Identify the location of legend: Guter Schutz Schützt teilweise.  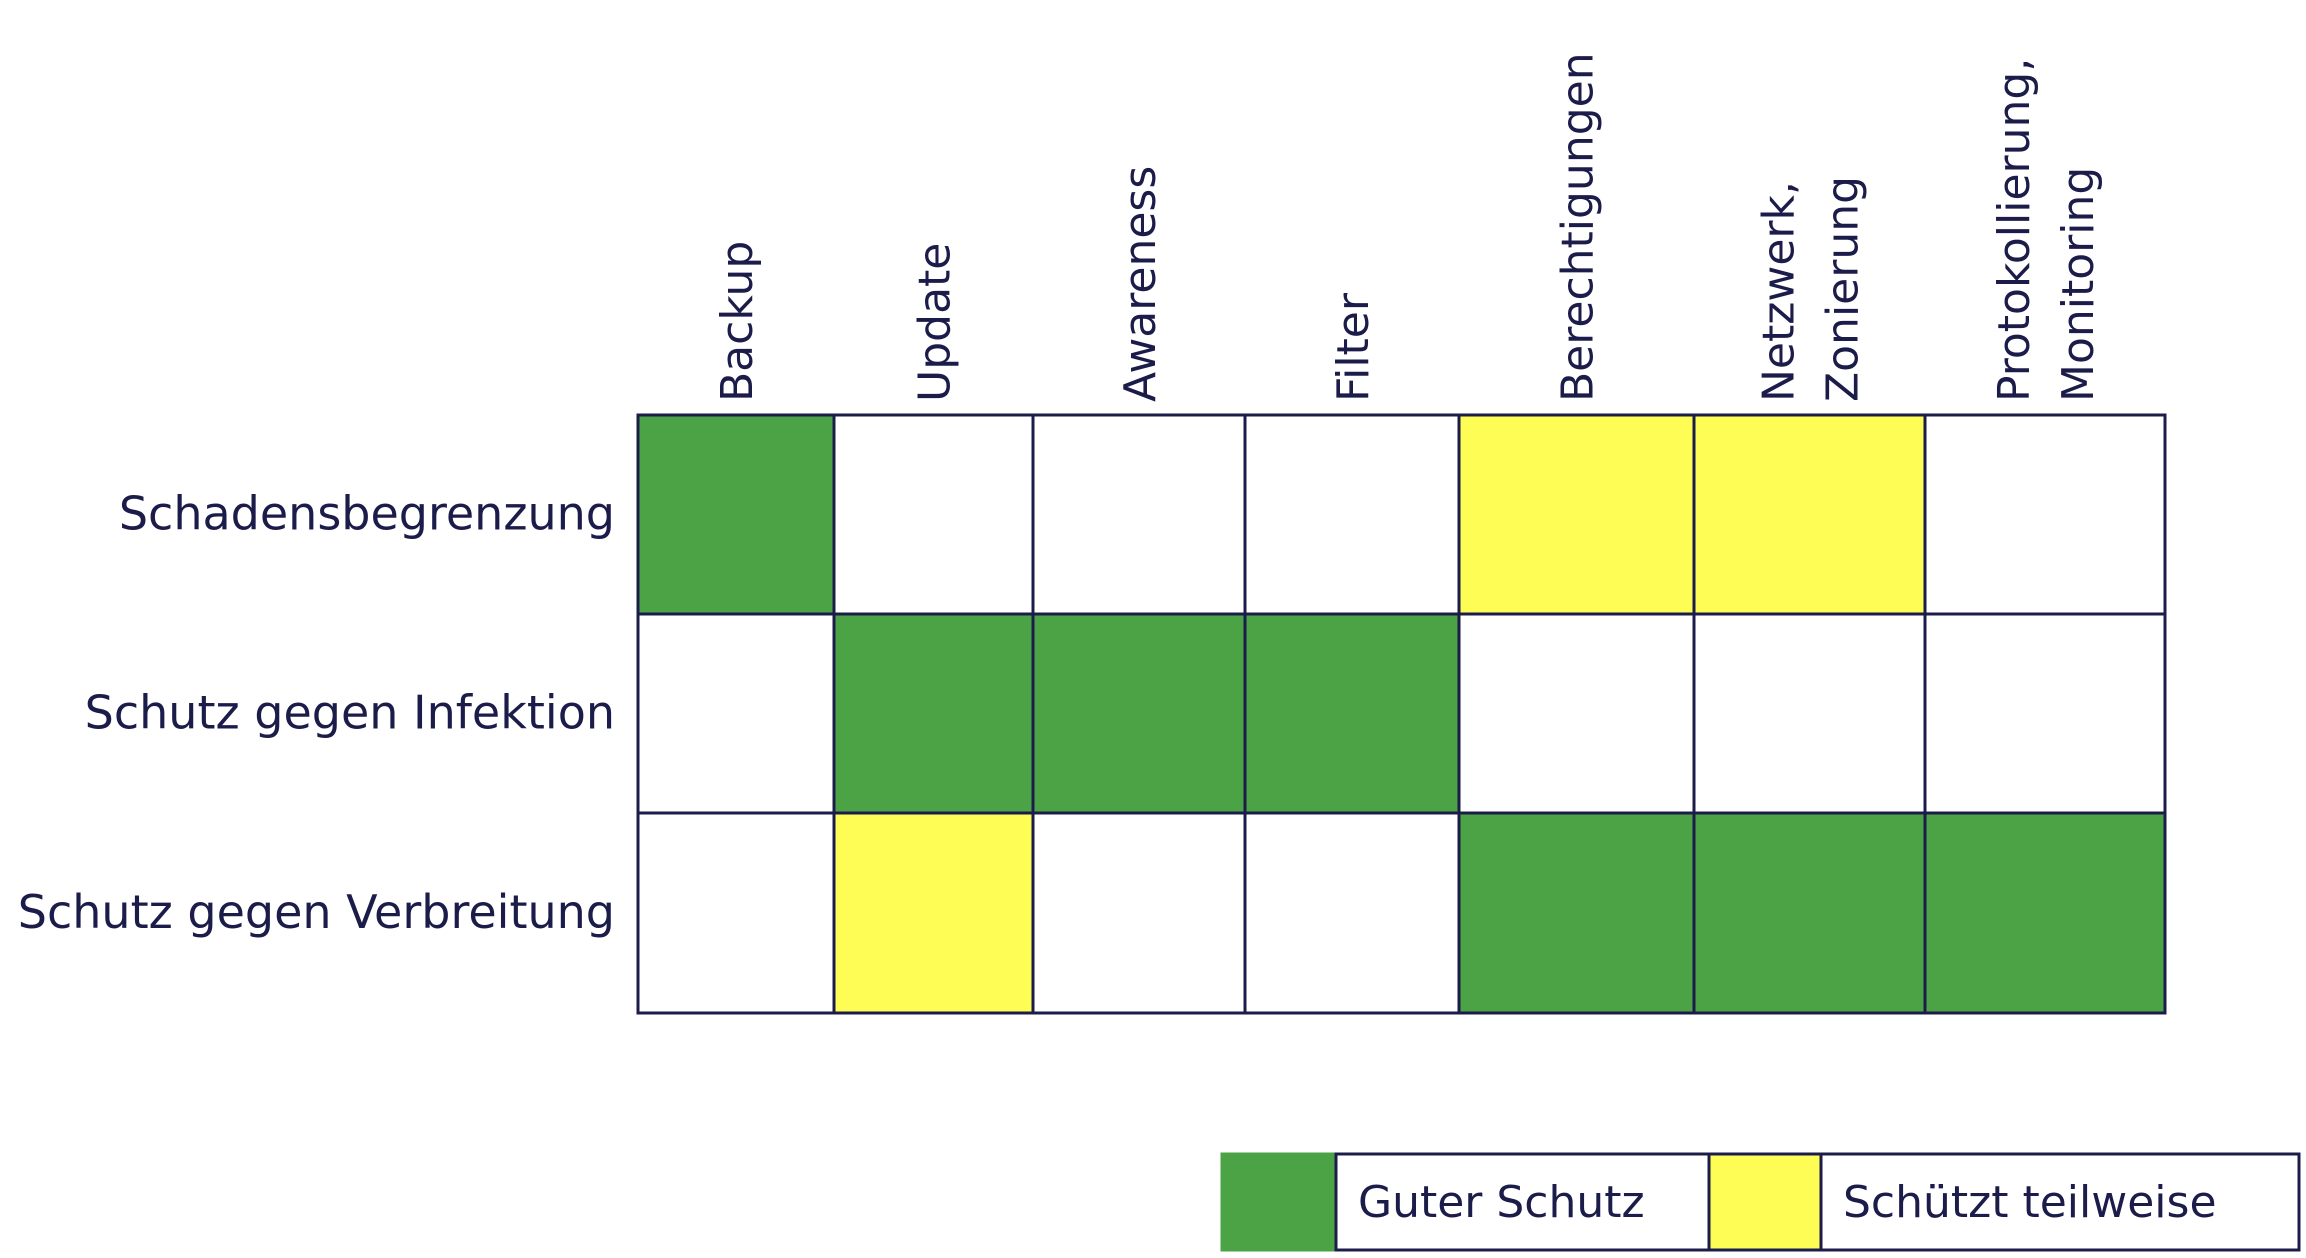
(1760, 1202).